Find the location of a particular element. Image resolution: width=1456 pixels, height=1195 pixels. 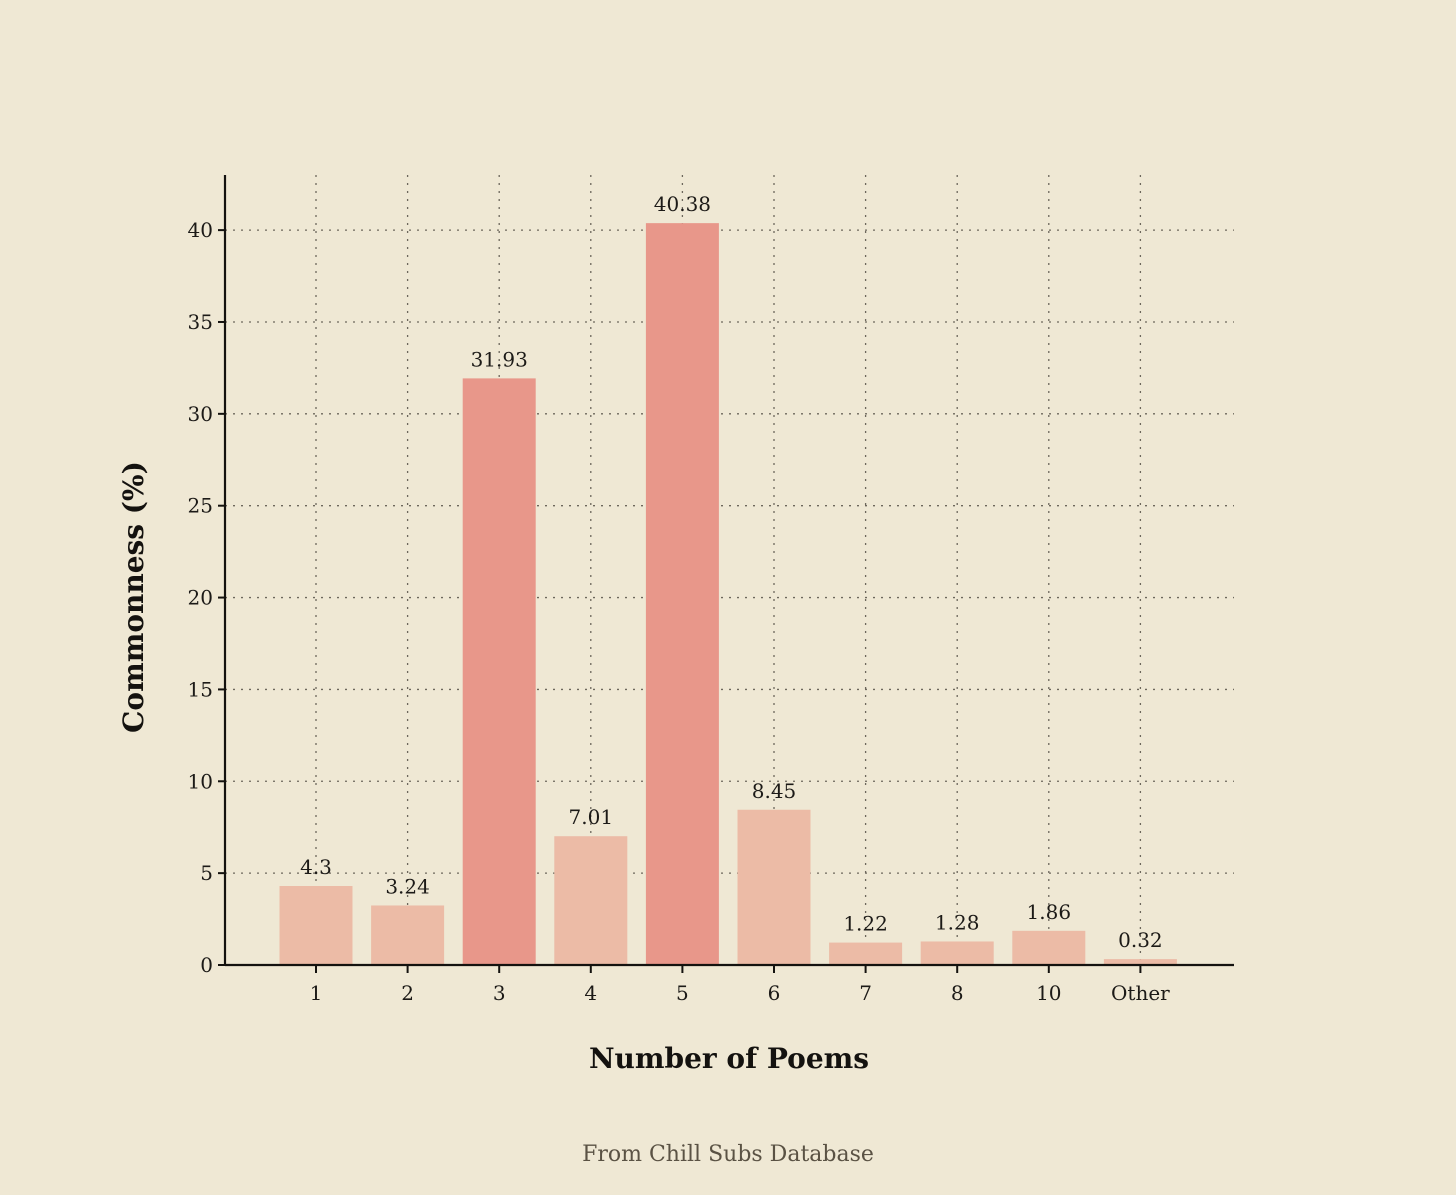

x-tick-label-1: 1 is located at coordinates (316, 993).